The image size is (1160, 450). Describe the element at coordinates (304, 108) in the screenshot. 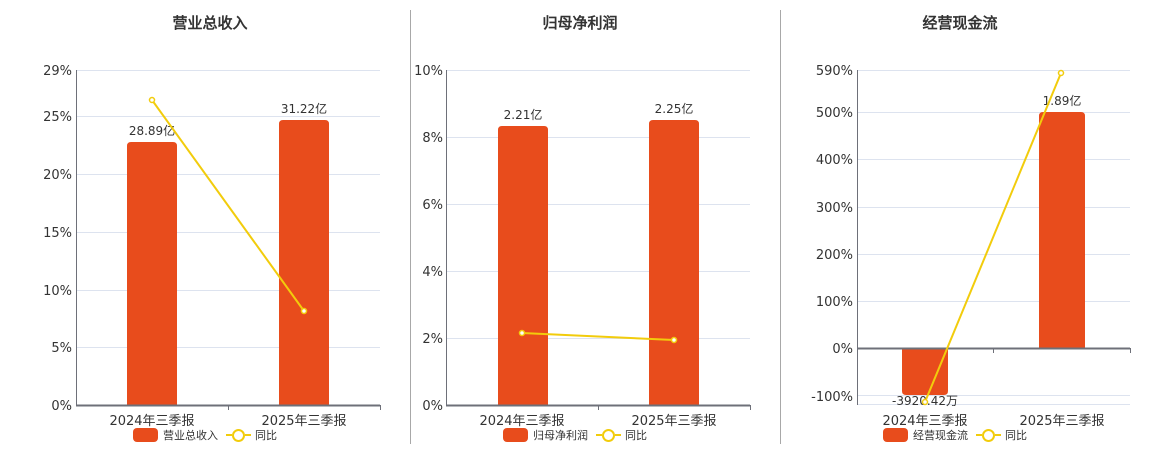

I see `bar-label: 31.22亿` at that location.